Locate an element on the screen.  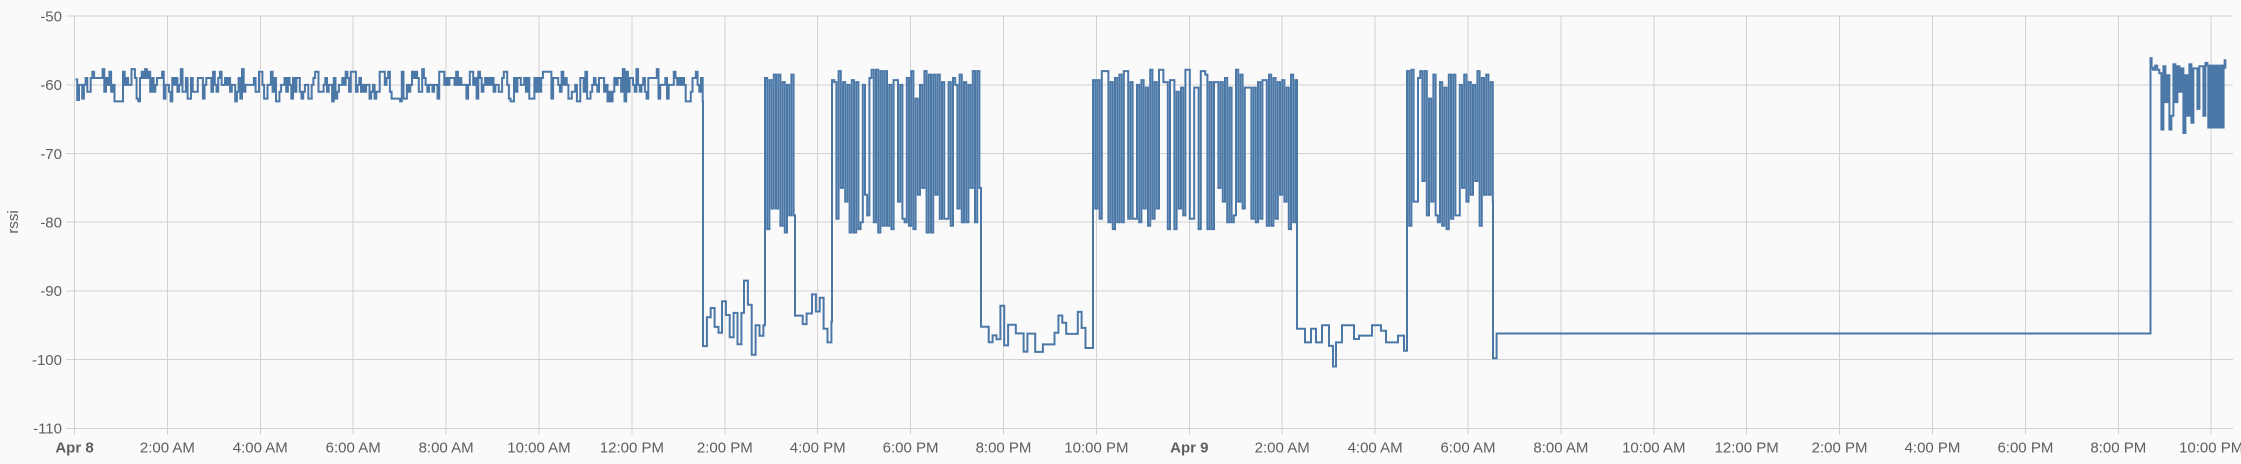
svg-text: -100 is located at coordinates (47, 360).